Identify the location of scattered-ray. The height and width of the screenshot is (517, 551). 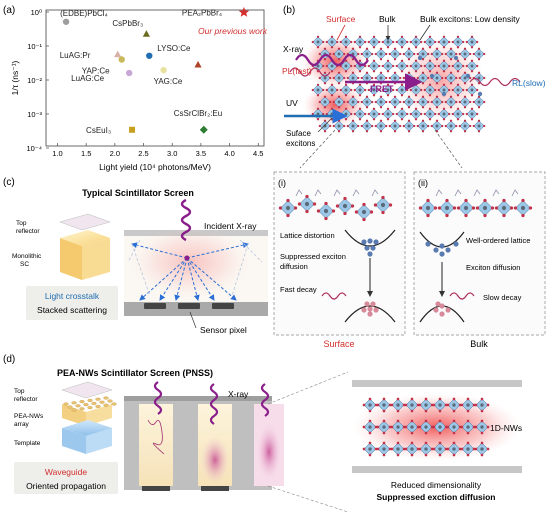
(251, 251).